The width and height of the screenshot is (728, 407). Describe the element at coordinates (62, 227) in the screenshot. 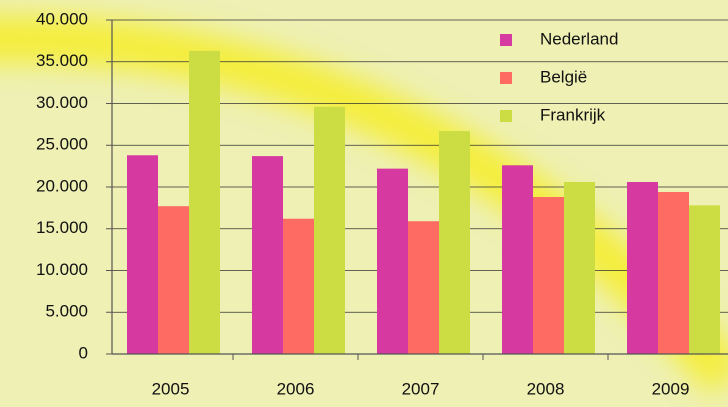

I see `y-tick-label: 15.000` at that location.